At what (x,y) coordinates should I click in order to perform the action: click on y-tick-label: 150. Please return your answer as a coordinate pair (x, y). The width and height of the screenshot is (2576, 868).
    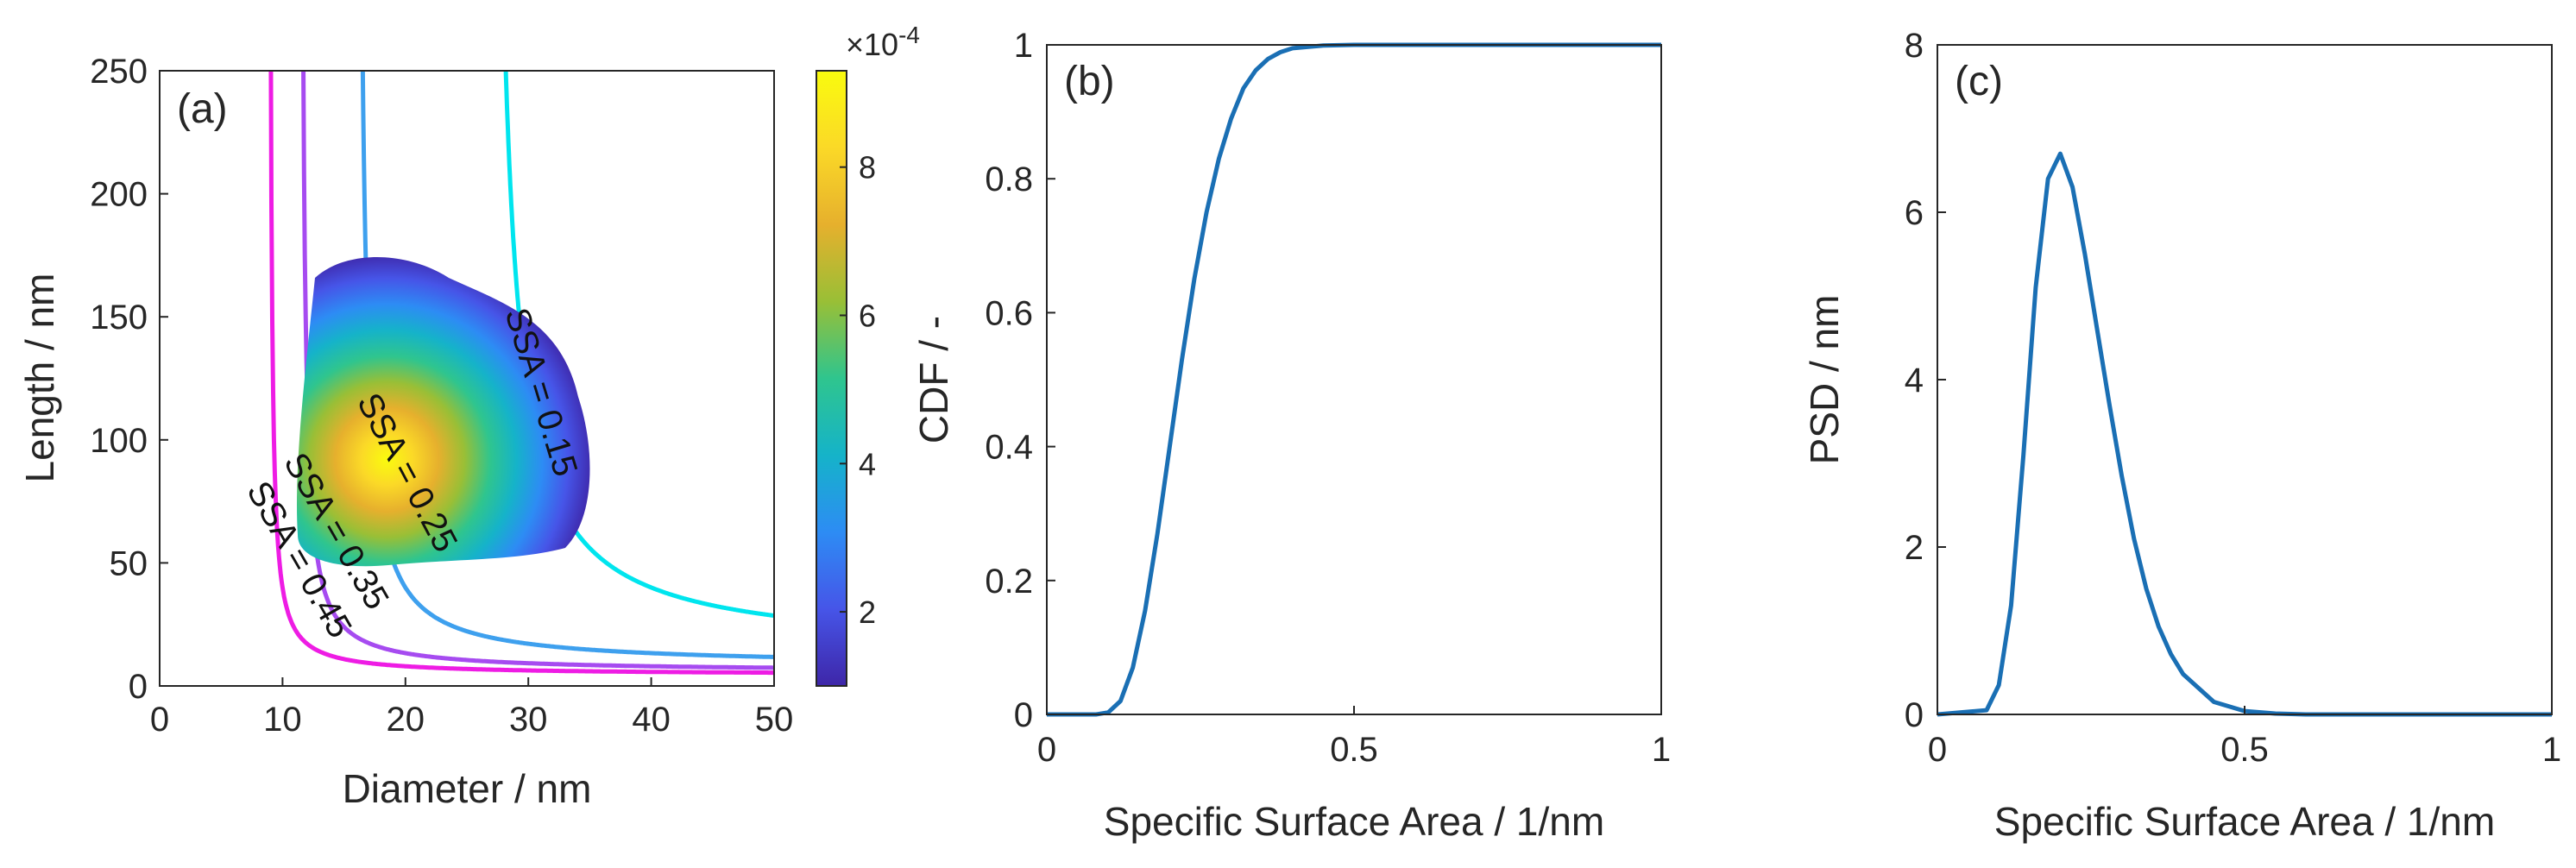
    Looking at the image, I should click on (119, 318).